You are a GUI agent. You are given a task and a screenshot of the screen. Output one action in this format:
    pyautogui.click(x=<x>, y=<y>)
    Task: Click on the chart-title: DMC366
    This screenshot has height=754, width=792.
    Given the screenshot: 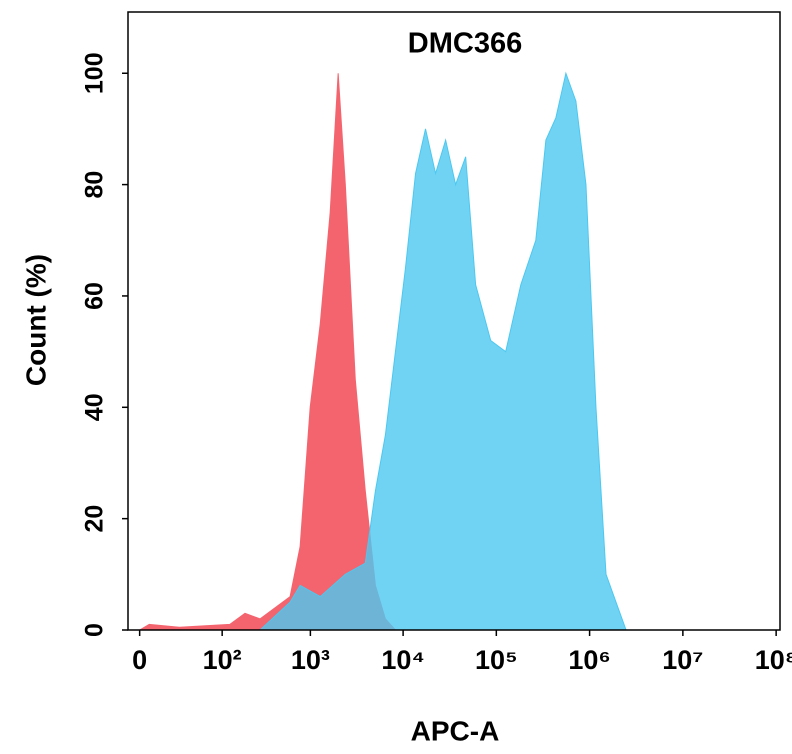 What is the action you would take?
    pyautogui.click(x=465, y=44)
    